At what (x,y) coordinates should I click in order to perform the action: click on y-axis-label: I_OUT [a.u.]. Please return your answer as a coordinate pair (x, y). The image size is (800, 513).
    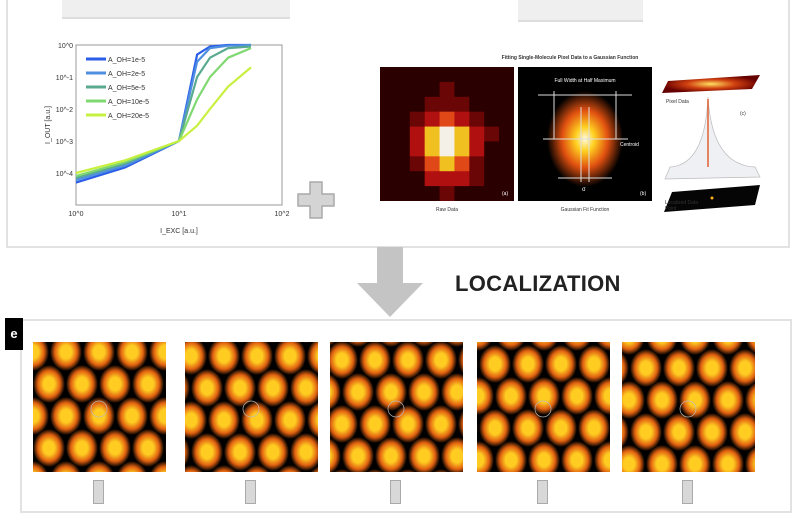
    Looking at the image, I should click on (48, 125).